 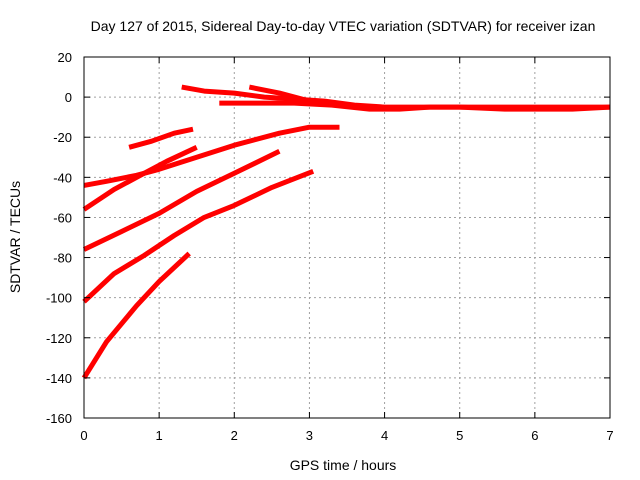 I want to click on y-tick-label: -80, so click(x=62, y=258).